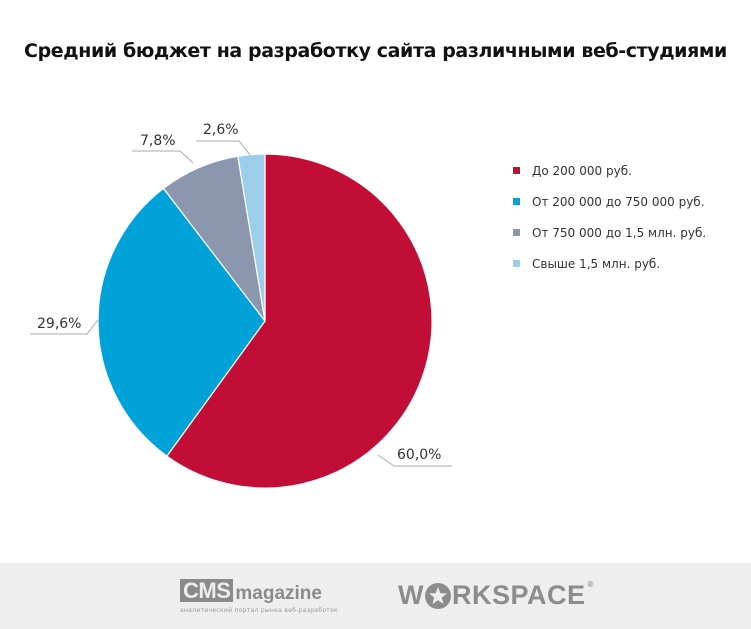 The height and width of the screenshot is (629, 751). Describe the element at coordinates (619, 232) in the screenshot. I see `legend-label: От 750 000 до 1,5 млн. руб.` at that location.